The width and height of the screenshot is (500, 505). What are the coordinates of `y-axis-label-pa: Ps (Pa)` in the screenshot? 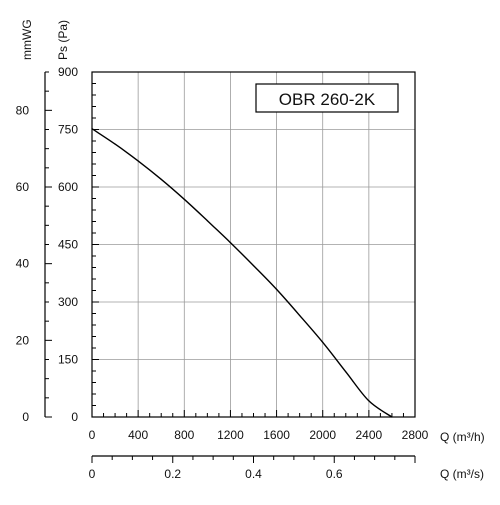 It's located at (63, 40).